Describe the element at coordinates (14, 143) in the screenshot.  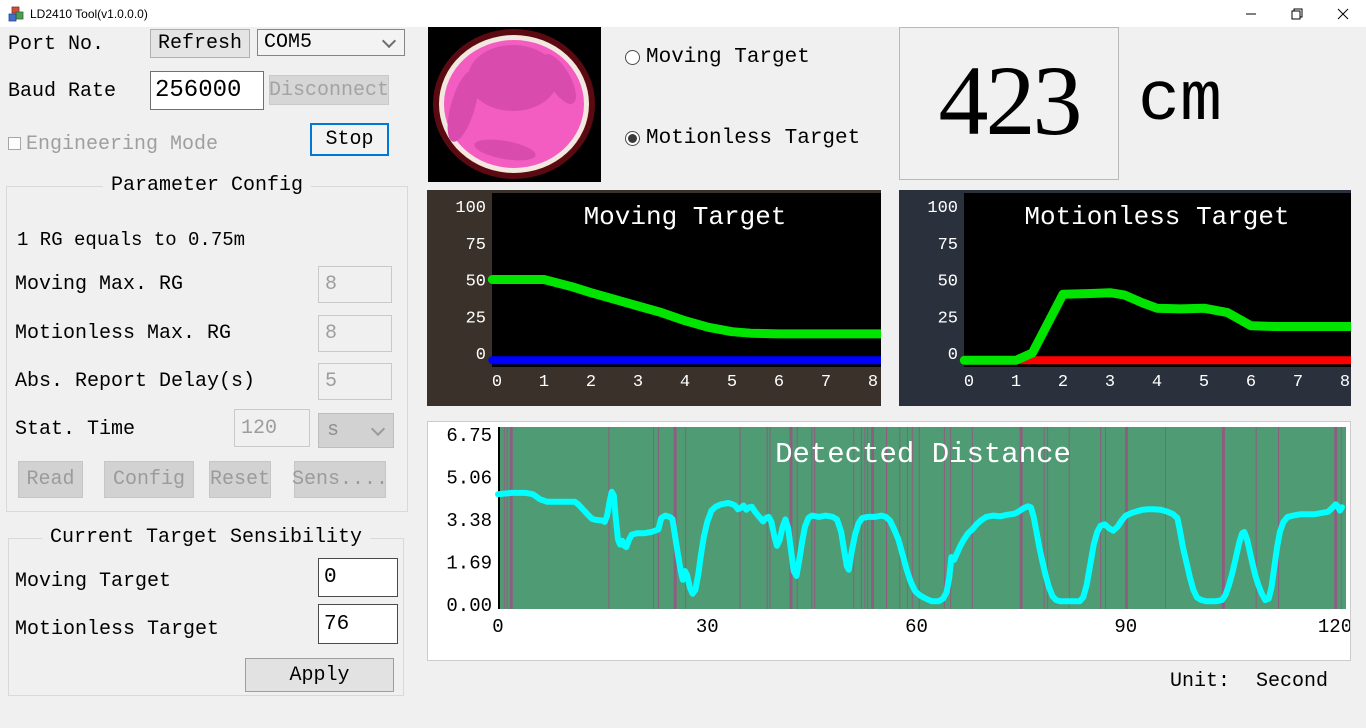
I see `engineering-mode-checkbox` at that location.